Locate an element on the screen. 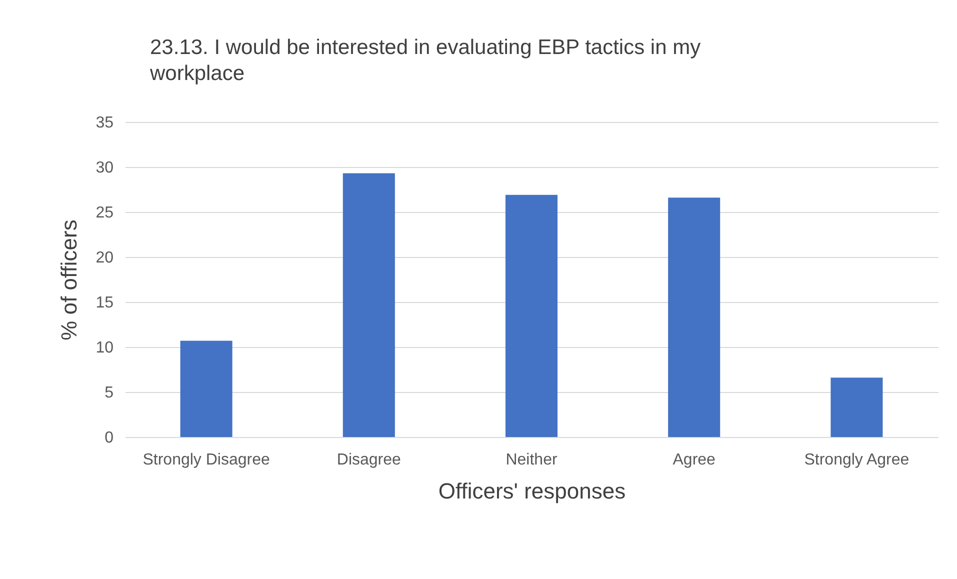 This screenshot has height=579, width=957. y-tick-label: 10 is located at coordinates (105, 348).